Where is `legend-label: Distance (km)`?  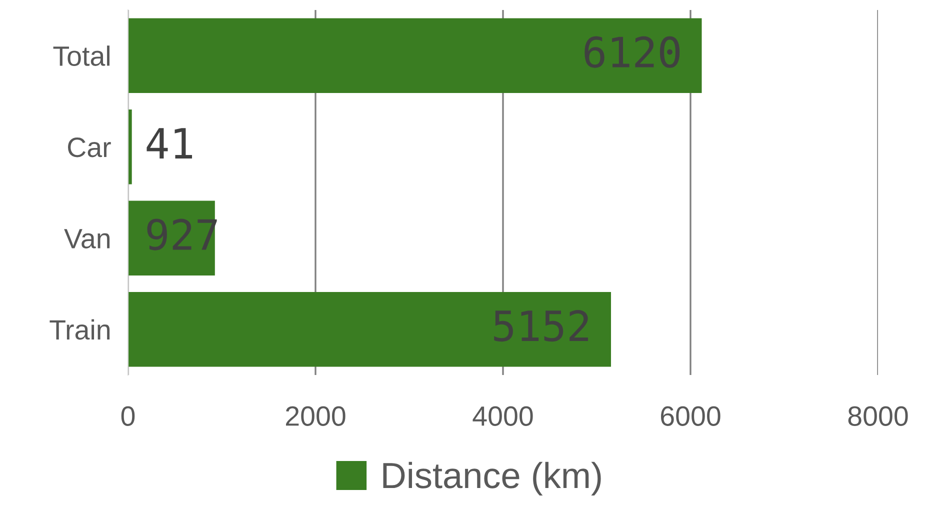 legend-label: Distance (km) is located at coordinates (492, 479).